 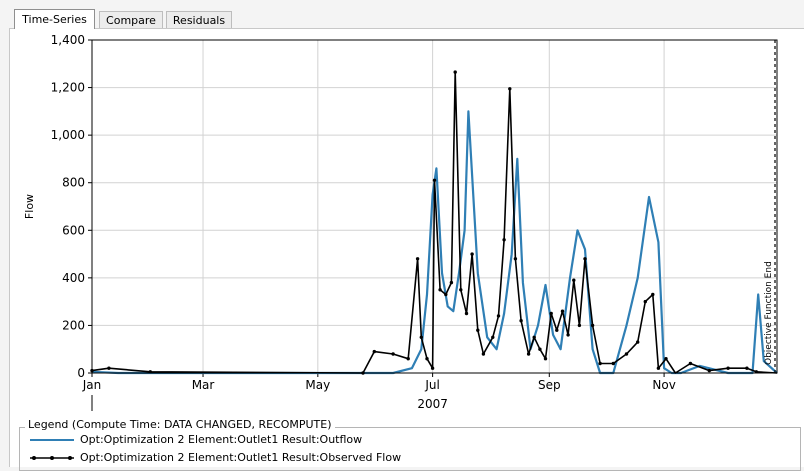 I want to click on x-axis-year-label: 2007, so click(x=432, y=404).